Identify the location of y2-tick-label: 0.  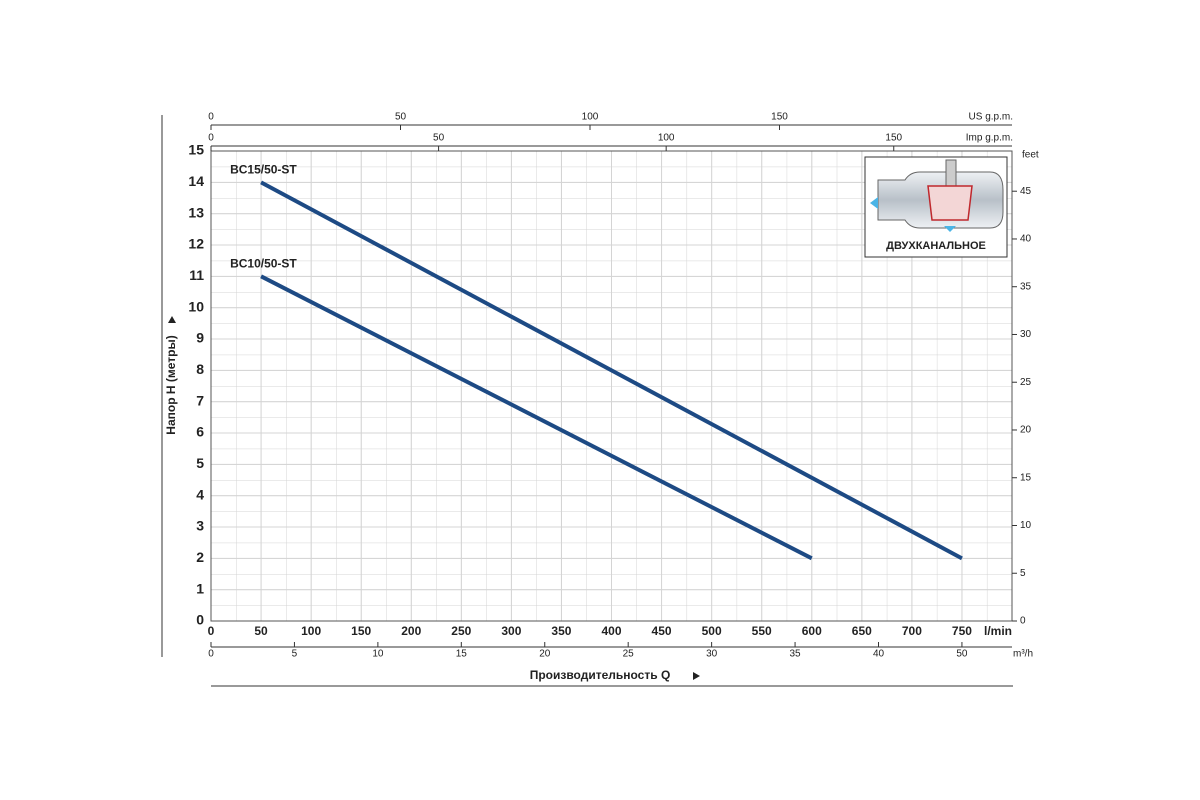
(1023, 621).